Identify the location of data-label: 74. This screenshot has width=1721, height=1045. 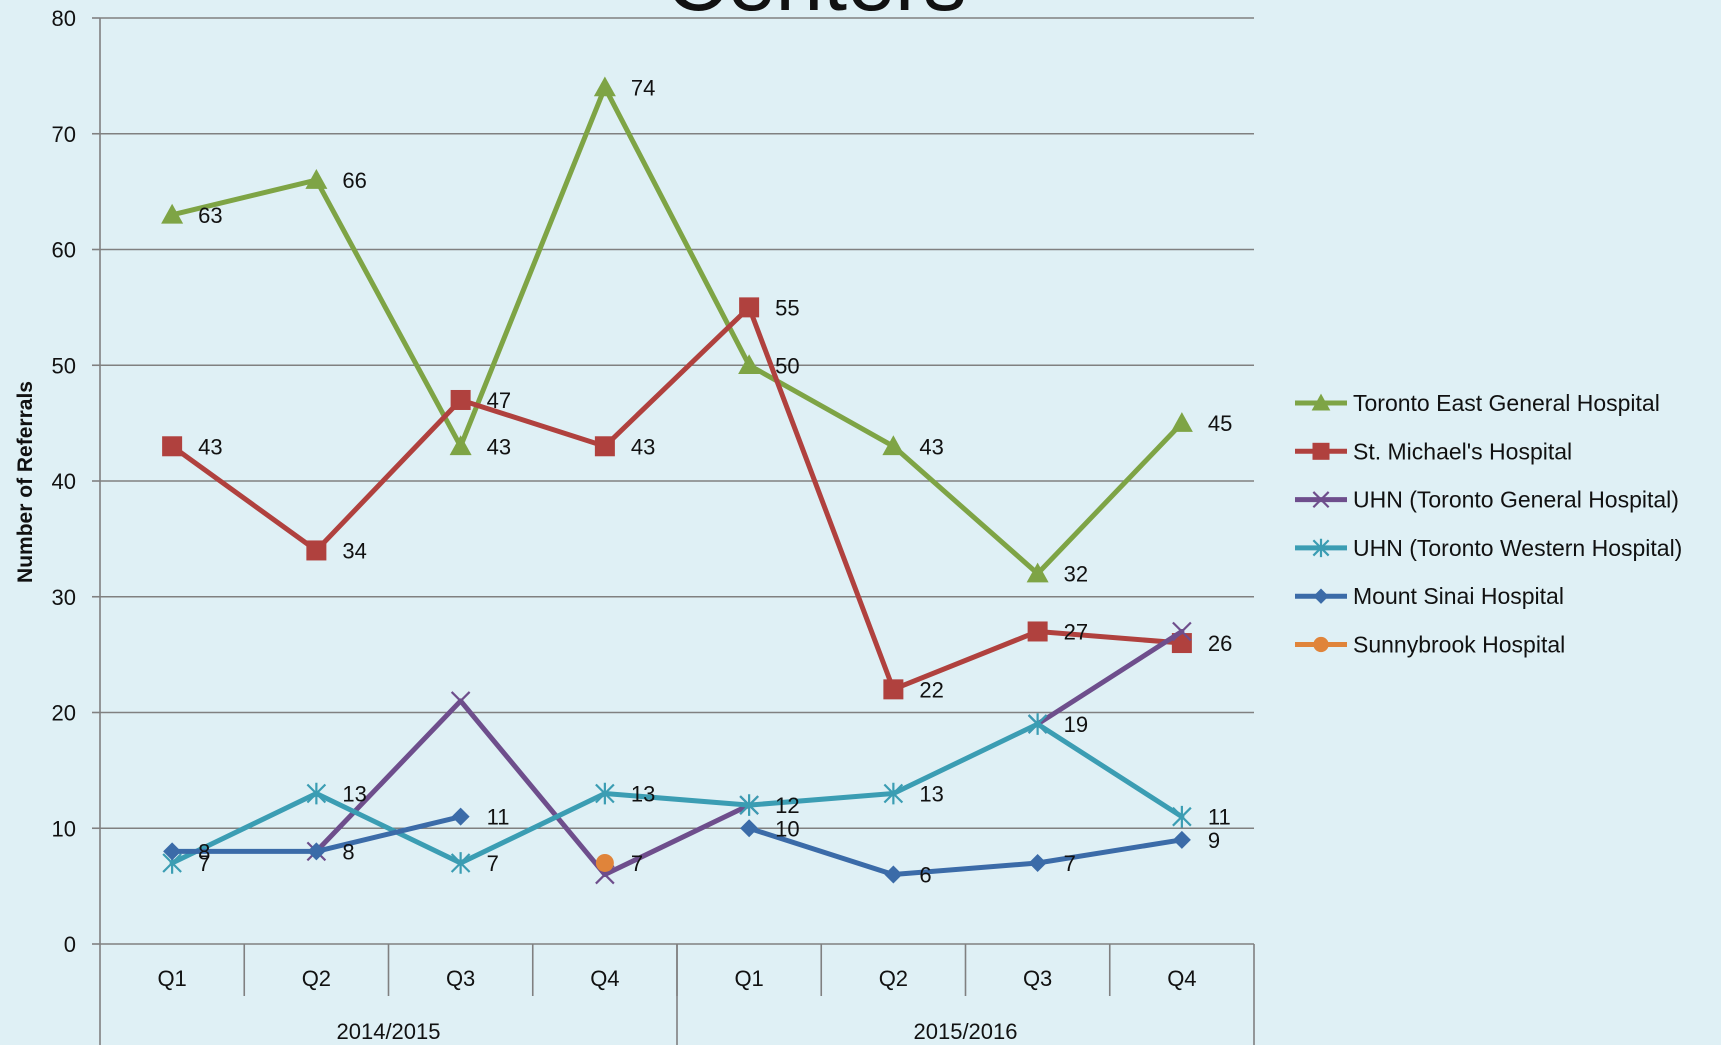
(643, 87).